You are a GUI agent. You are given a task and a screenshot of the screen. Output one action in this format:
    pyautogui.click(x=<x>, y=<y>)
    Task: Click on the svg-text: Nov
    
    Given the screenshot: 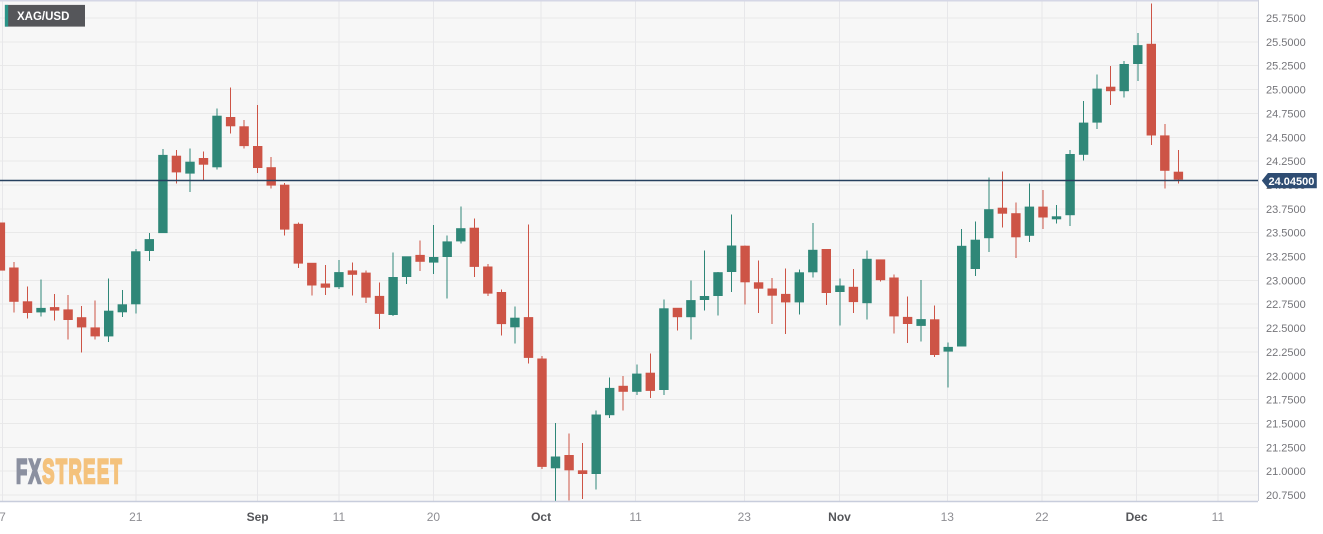 What is the action you would take?
    pyautogui.click(x=839, y=517)
    